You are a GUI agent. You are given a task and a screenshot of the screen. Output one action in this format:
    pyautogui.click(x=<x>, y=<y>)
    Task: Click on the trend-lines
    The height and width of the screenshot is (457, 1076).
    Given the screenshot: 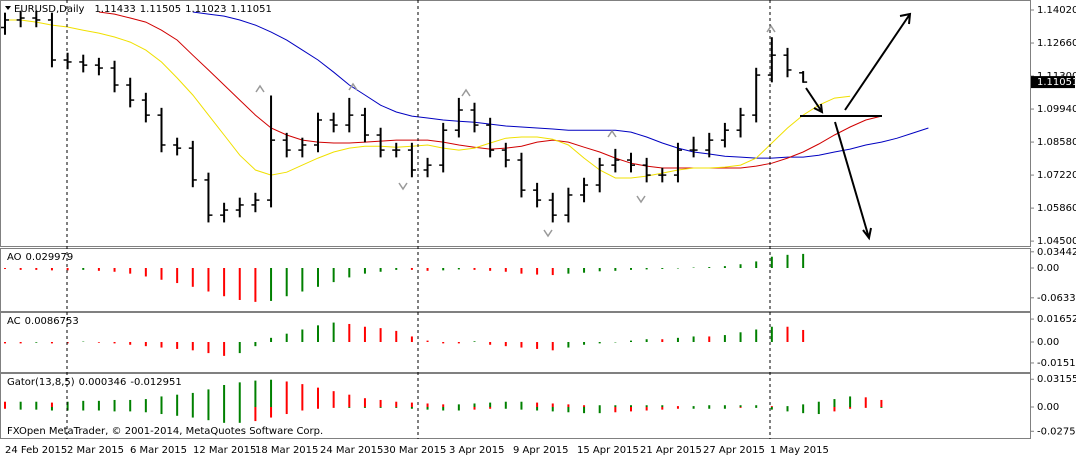 What is the action you would take?
    pyautogui.click(x=856, y=126)
    